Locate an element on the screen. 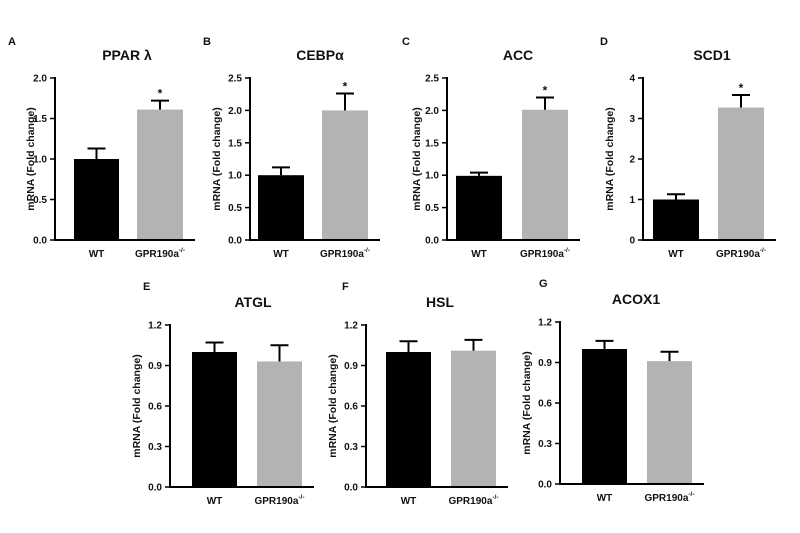 The height and width of the screenshot is (533, 800). chart-title: ACC is located at coordinates (518, 55).